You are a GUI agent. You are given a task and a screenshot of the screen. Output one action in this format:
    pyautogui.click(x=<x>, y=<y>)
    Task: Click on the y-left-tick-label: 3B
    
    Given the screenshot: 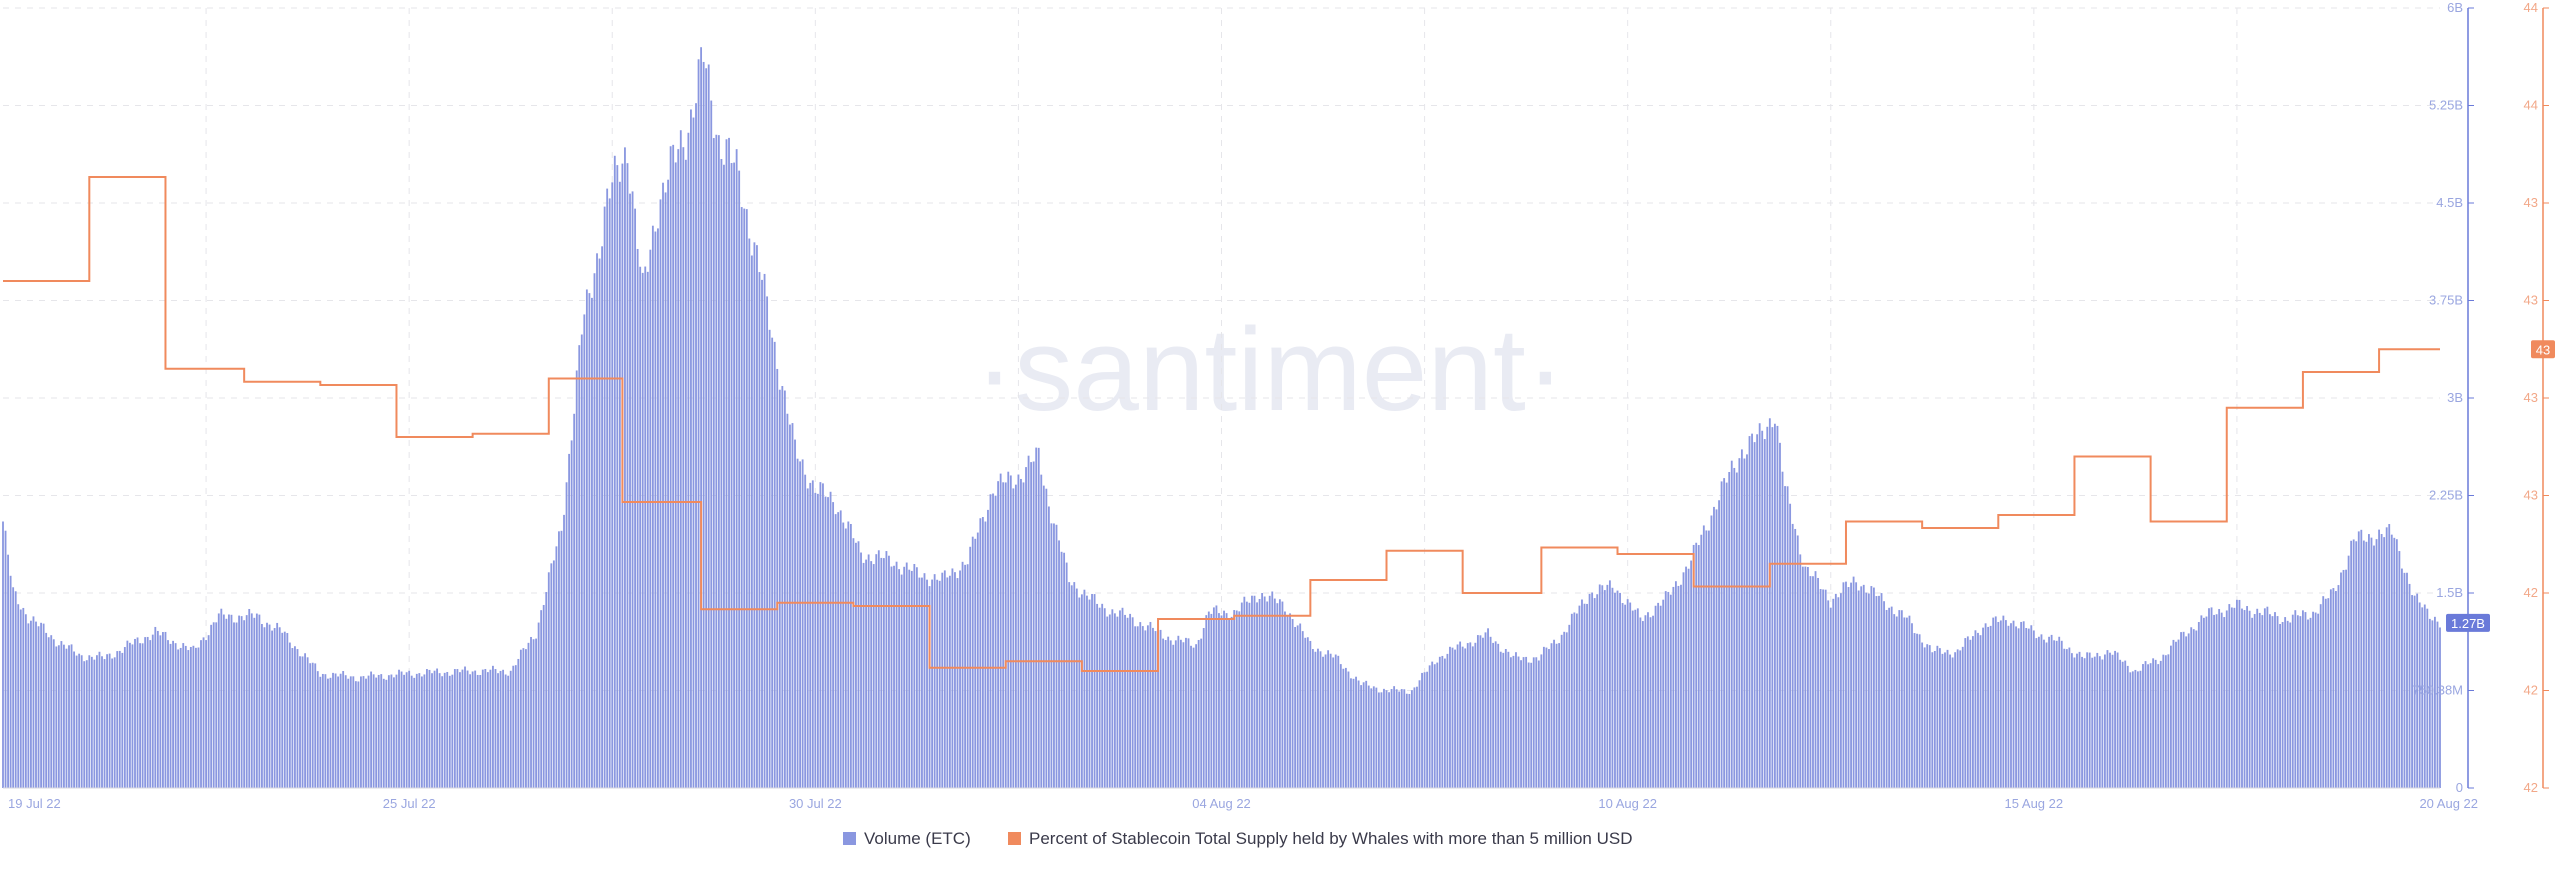 What is the action you would take?
    pyautogui.click(x=2455, y=397)
    